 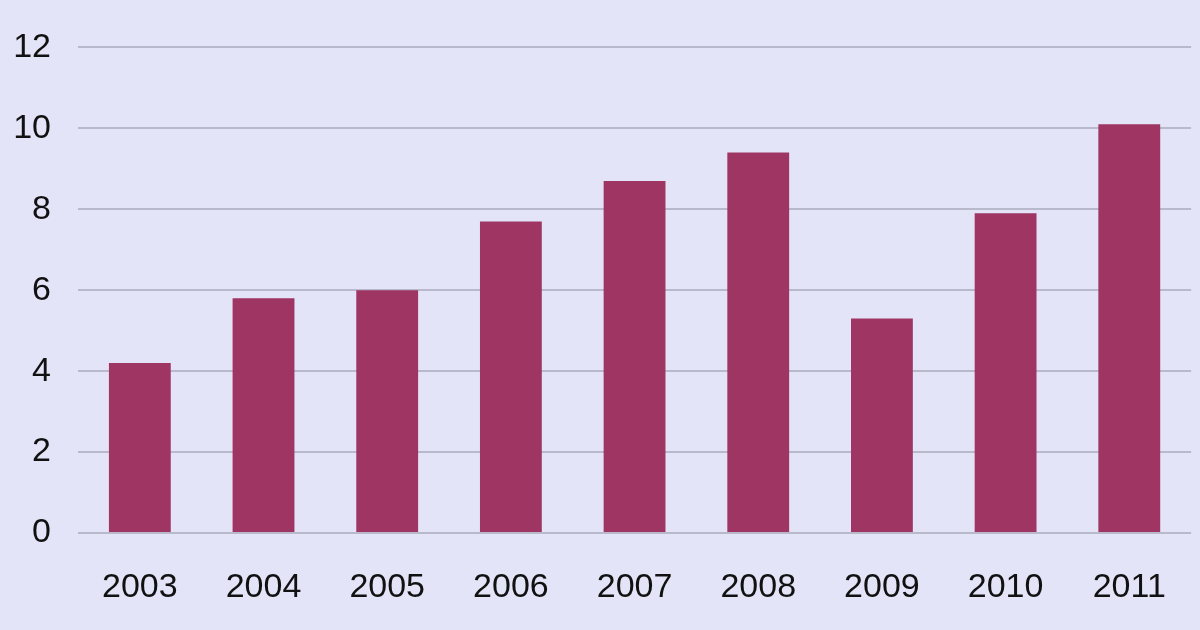 I want to click on y-tick-label: 8, so click(x=41, y=206).